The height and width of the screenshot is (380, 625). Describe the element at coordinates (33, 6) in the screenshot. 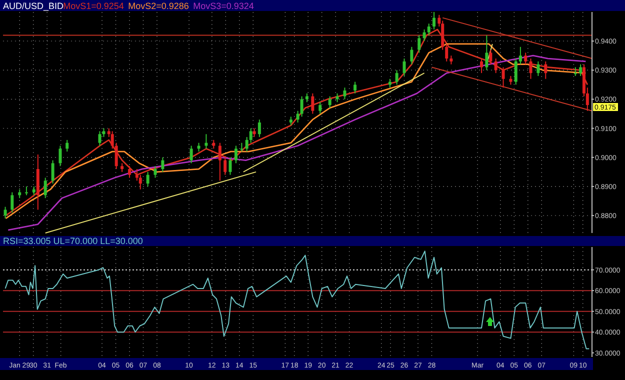

I see `chart-title: AUD/USD_BID` at that location.